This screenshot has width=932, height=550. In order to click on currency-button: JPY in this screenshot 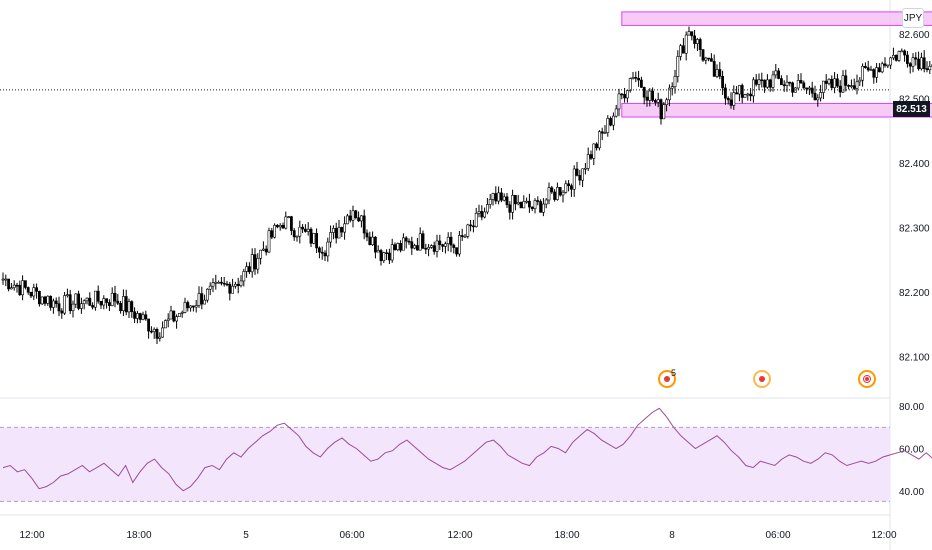, I will do `click(913, 18)`.